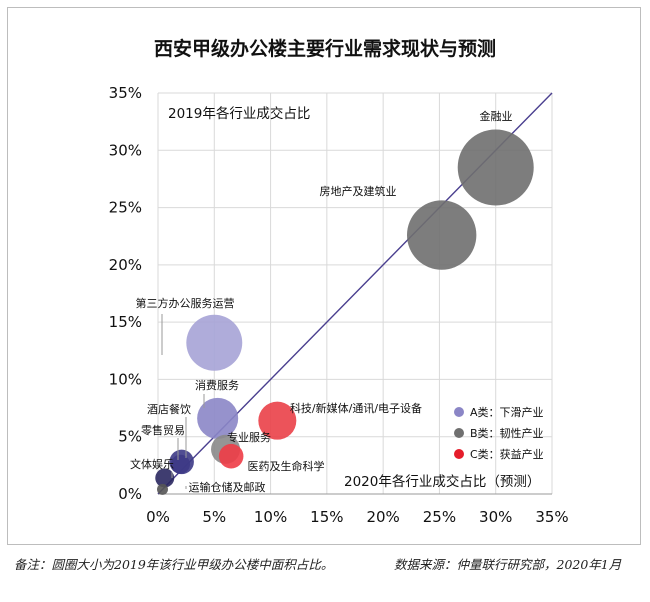 The width and height of the screenshot is (650, 602). Describe the element at coordinates (358, 191) in the screenshot. I see `bubble-label: 房地产及建筑业` at that location.